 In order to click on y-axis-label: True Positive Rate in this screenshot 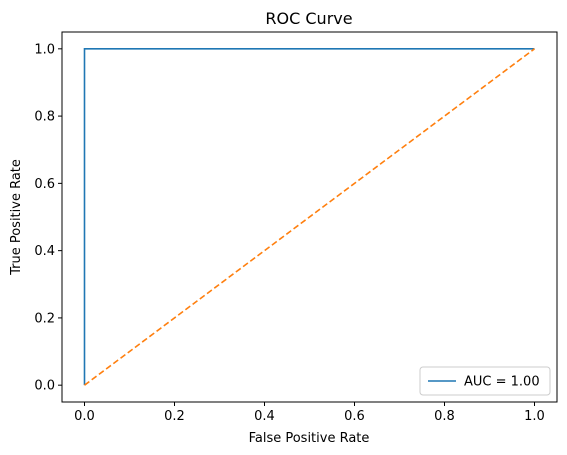, I will do `click(16, 217)`.